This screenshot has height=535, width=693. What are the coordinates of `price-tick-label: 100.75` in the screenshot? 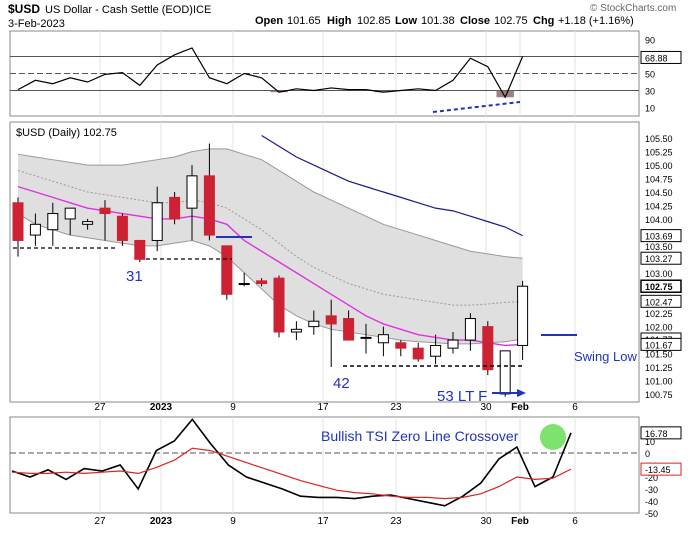 It's located at (659, 395).